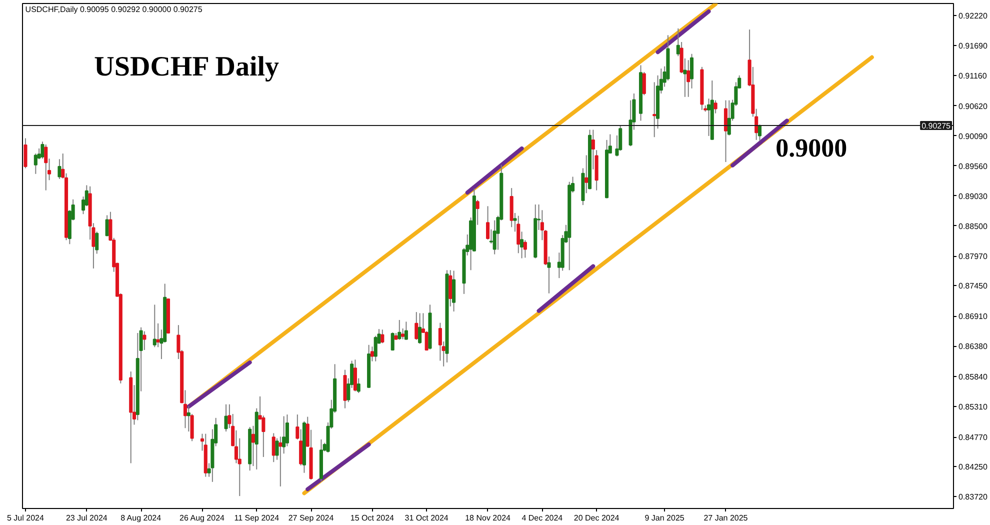  I want to click on y-tick-label: 0.84250, so click(973, 467).